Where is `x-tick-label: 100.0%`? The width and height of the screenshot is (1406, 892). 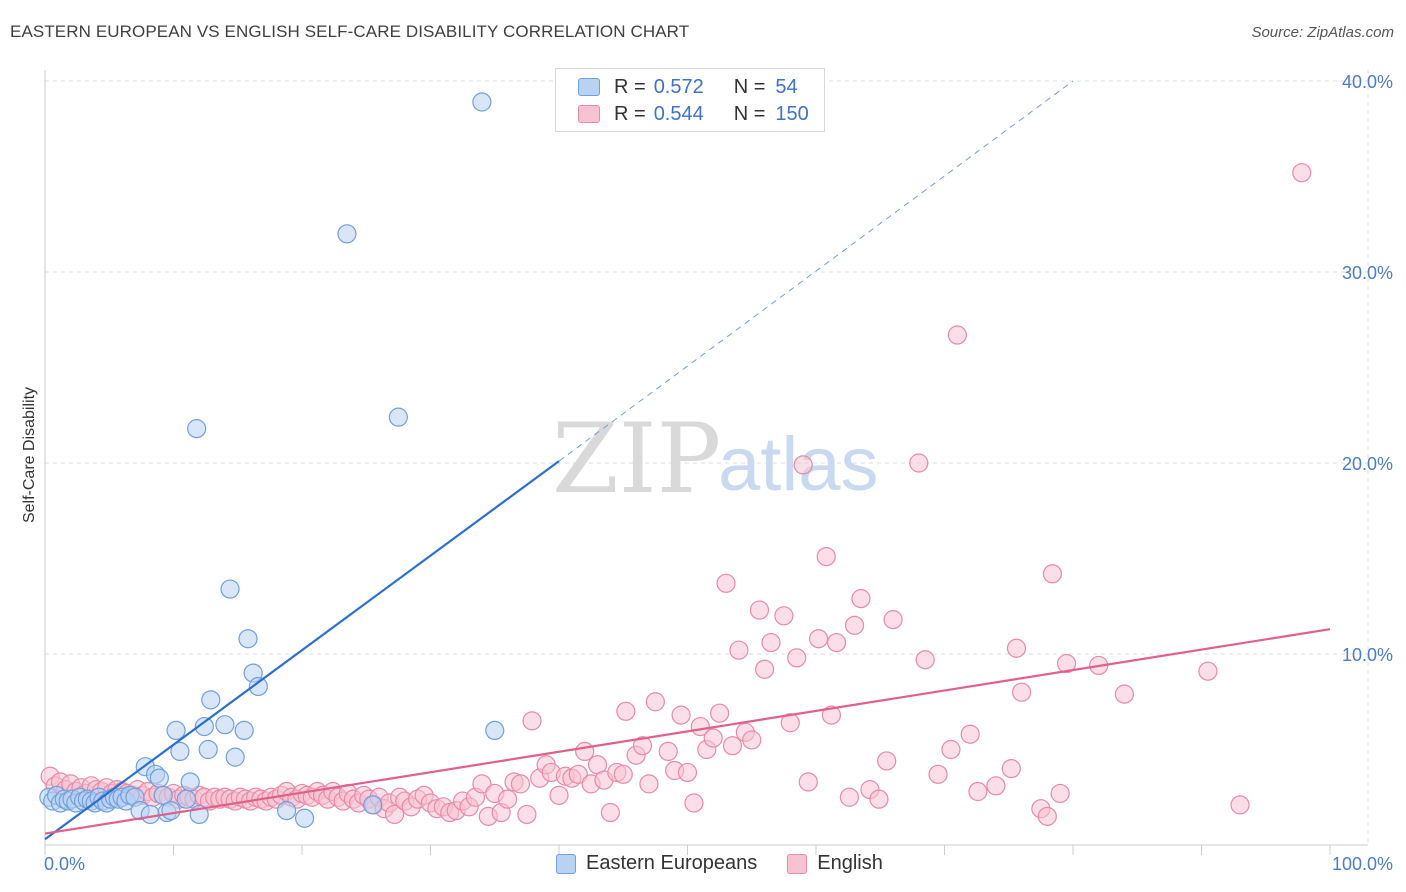 x-tick-label: 100.0% is located at coordinates (1362, 864).